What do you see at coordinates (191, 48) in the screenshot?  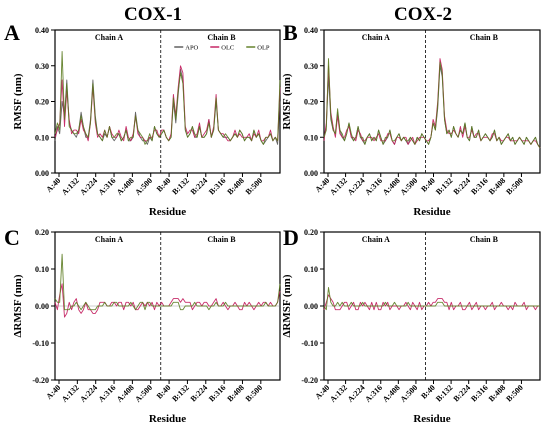 I see `legend-label-apo: APO` at bounding box center [191, 48].